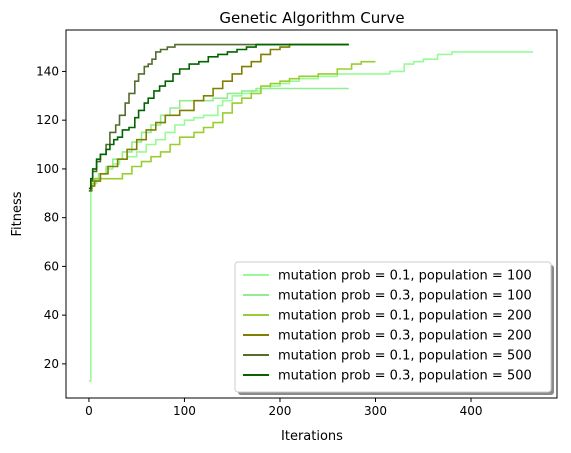 Image resolution: width=571 pixels, height=453 pixels. I want to click on x-tick-label: 400, so click(471, 411).